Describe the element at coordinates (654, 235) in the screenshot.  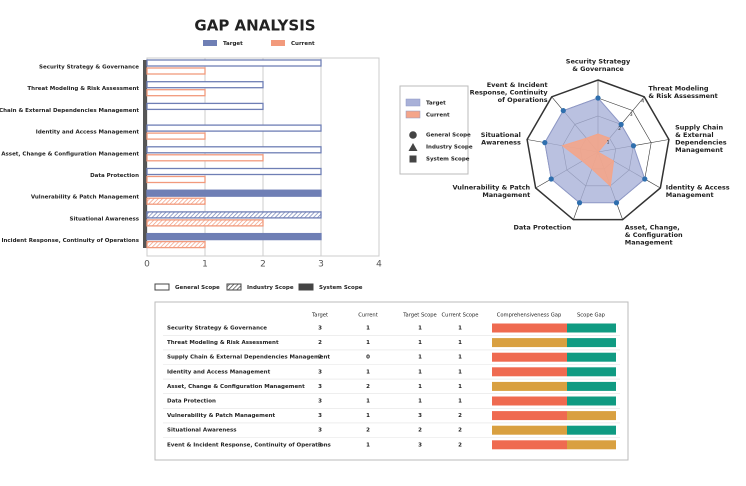
I see `radar-axis-label: & Configuration` at that location.